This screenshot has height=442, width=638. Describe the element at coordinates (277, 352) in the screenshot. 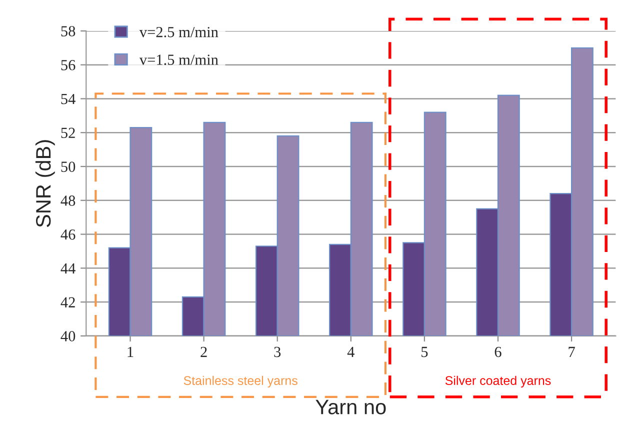

I see `x-tick-label: 3` at that location.